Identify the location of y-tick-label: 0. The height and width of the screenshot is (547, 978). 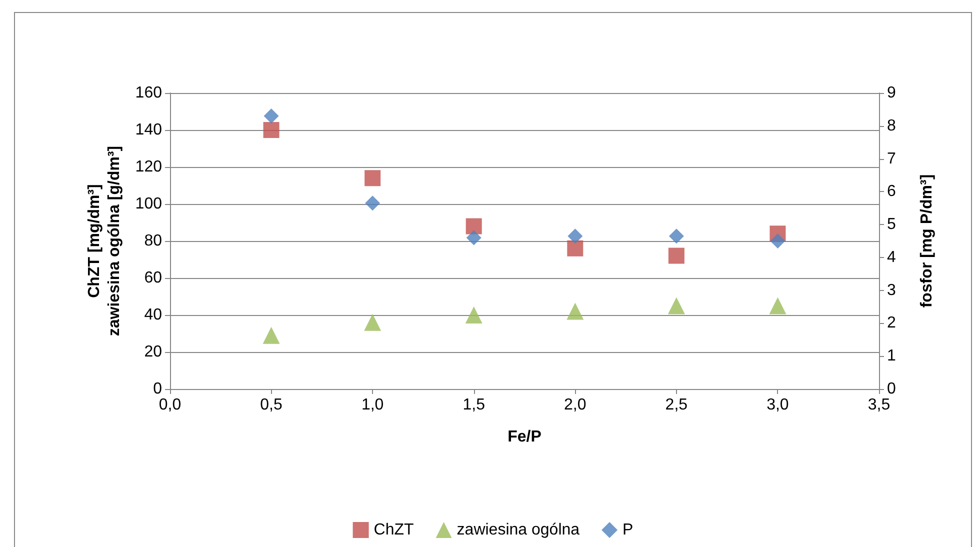
(157, 389).